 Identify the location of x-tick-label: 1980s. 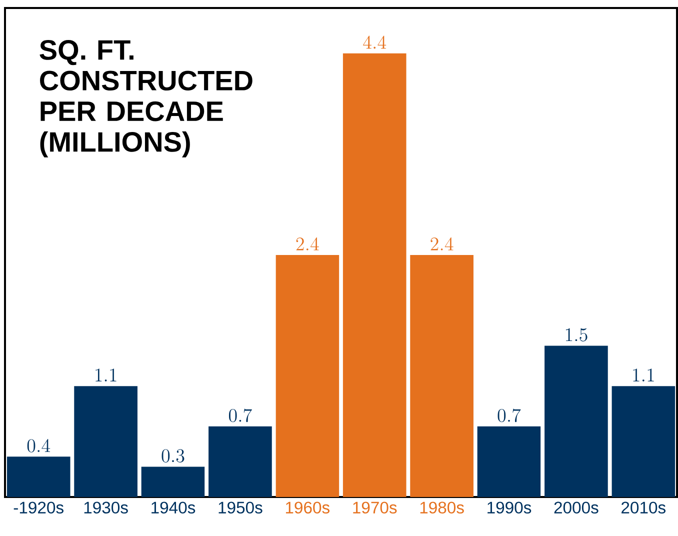
(442, 508).